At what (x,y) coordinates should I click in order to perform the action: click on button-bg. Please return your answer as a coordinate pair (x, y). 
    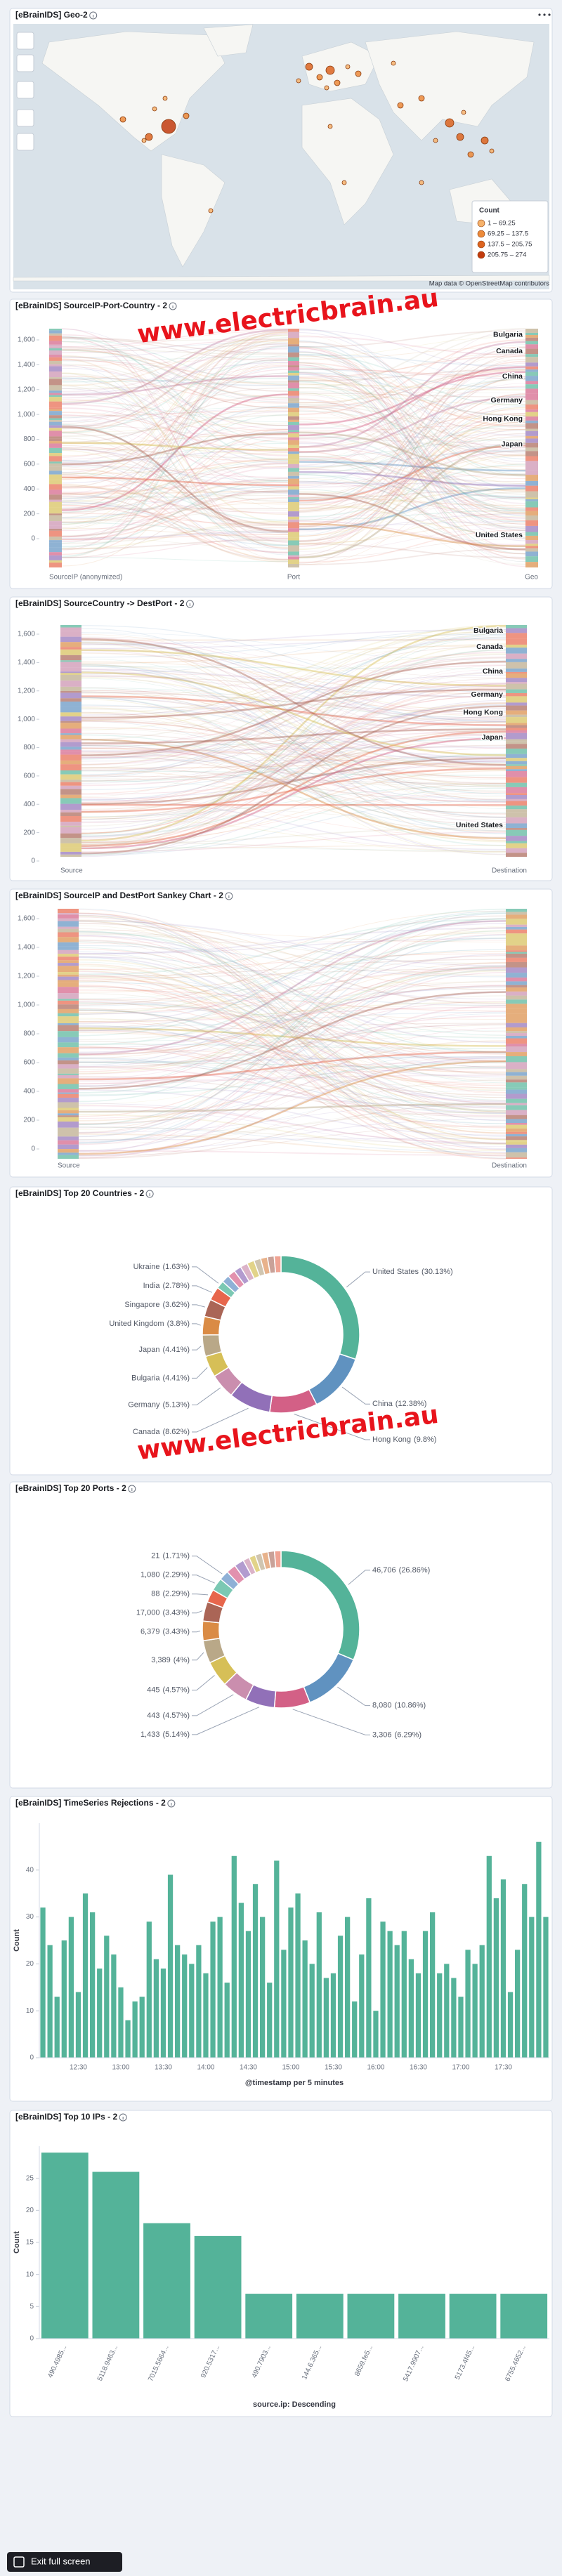
    Looking at the image, I should click on (64, 2562).